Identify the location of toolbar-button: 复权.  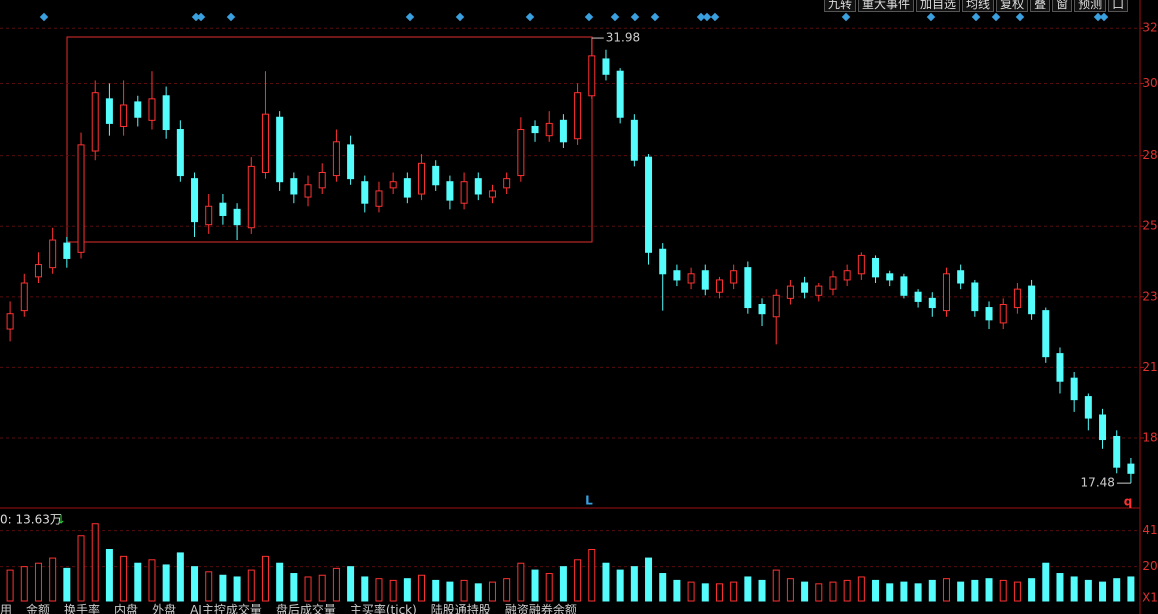
(1012, 6).